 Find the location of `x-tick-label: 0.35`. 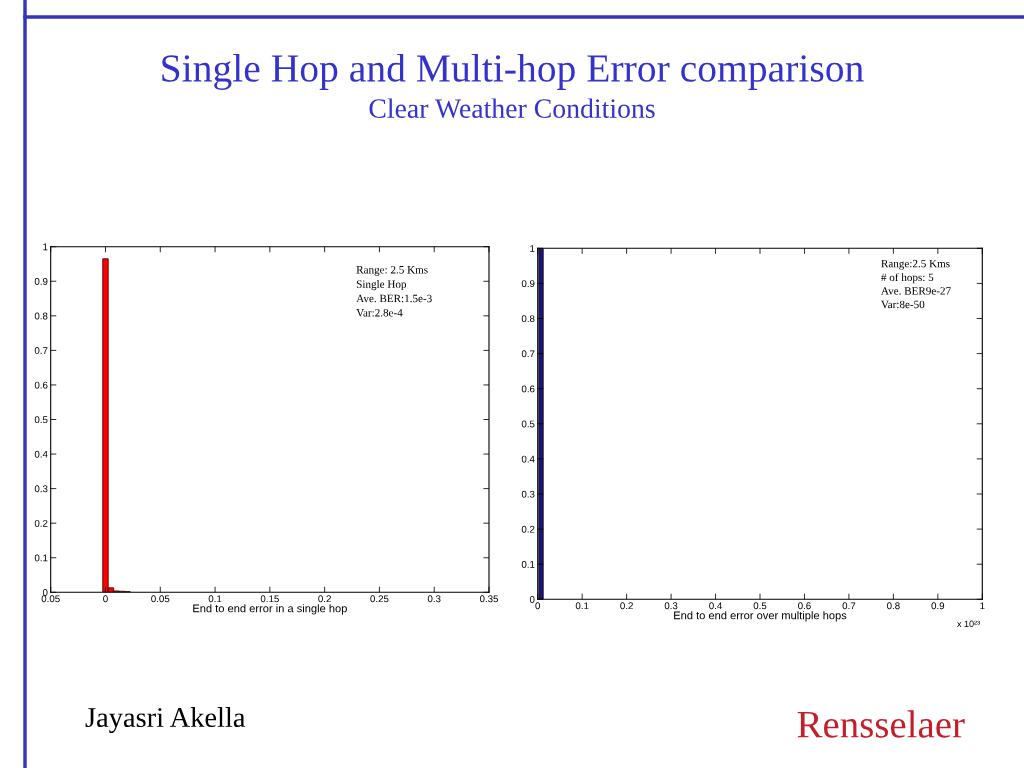

x-tick-label: 0.35 is located at coordinates (489, 599).